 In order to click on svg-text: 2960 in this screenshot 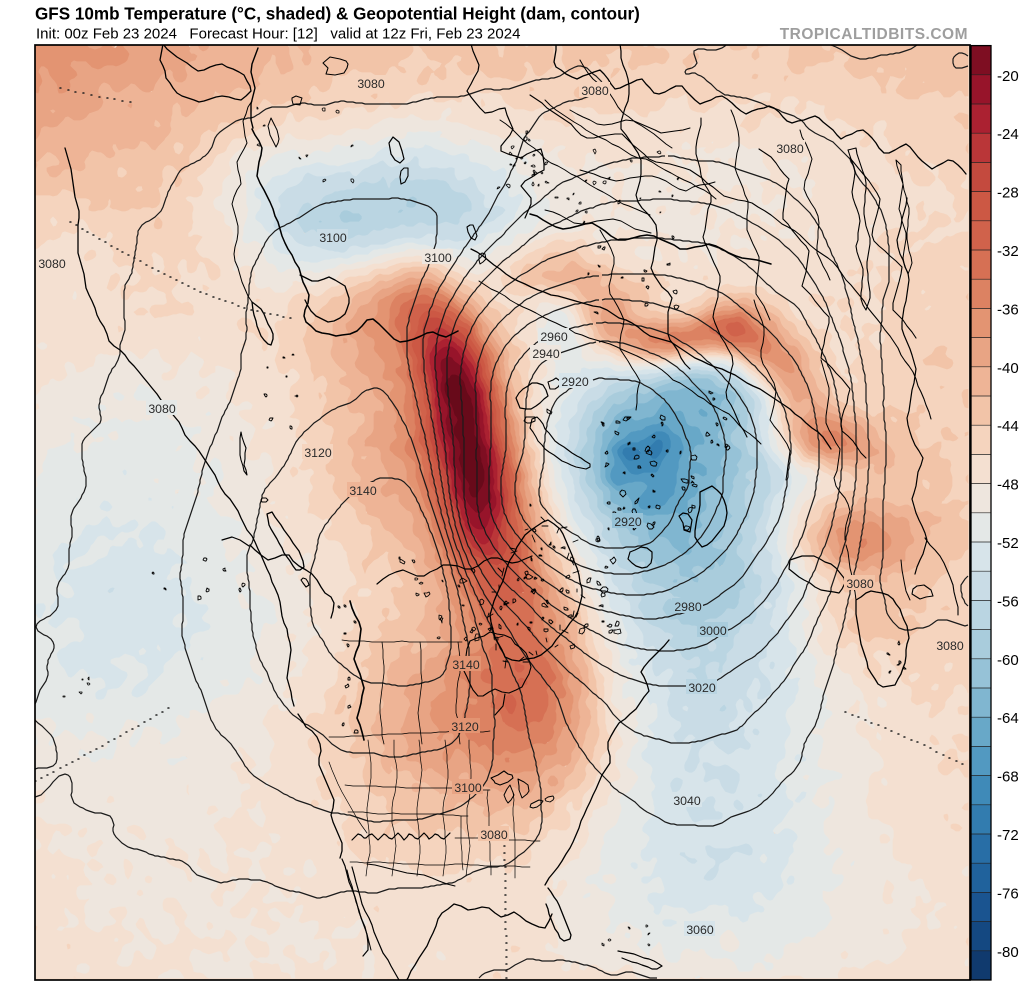, I will do `click(554, 337)`.